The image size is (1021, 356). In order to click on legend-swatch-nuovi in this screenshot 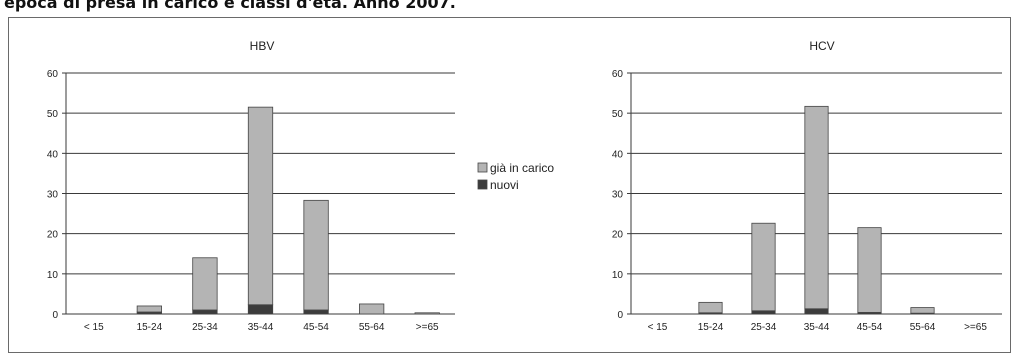, I will do `click(482, 184)`.